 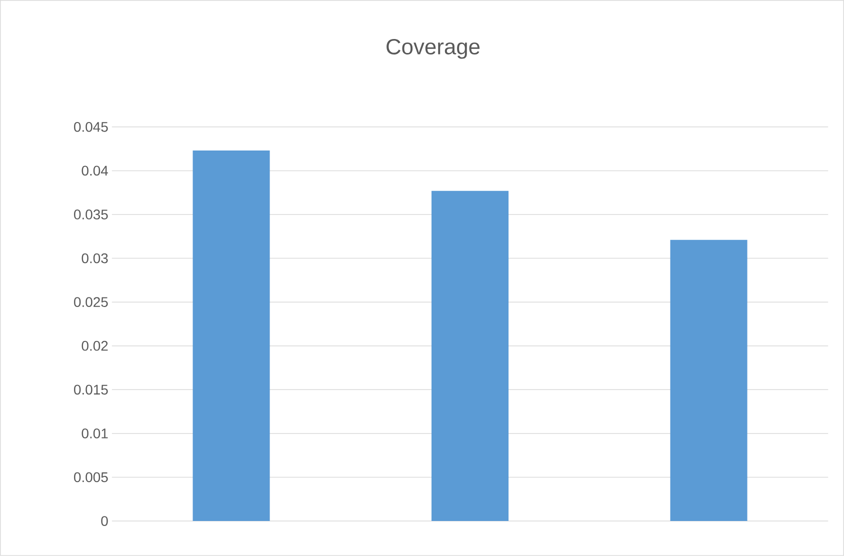 What do you see at coordinates (91, 127) in the screenshot?
I see `y-tick-label: 0.045` at bounding box center [91, 127].